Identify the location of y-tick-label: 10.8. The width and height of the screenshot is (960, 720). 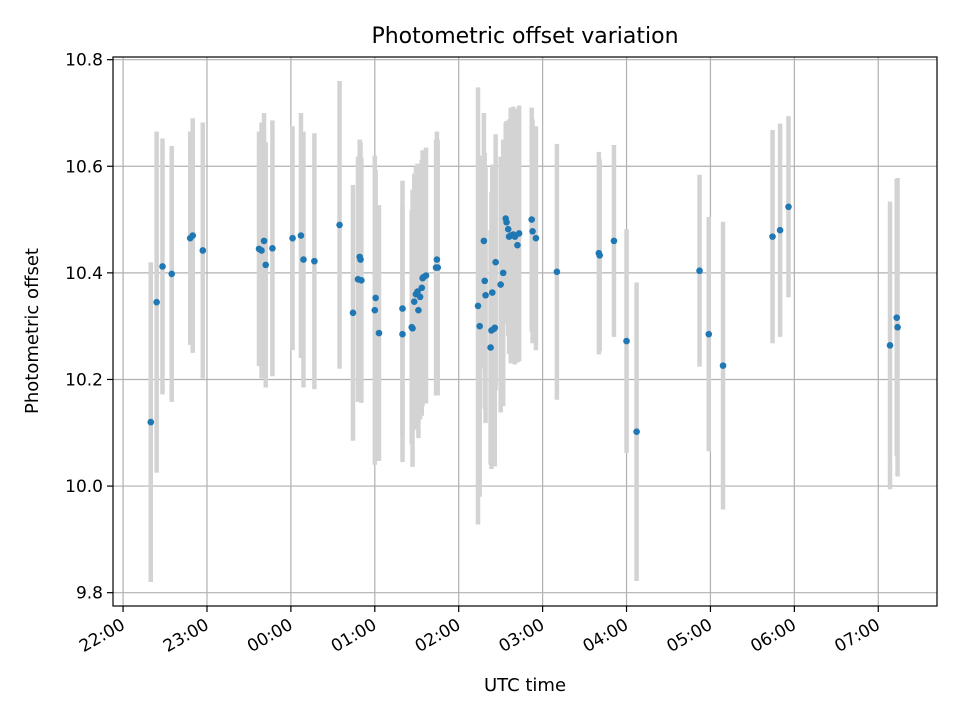
(84, 61).